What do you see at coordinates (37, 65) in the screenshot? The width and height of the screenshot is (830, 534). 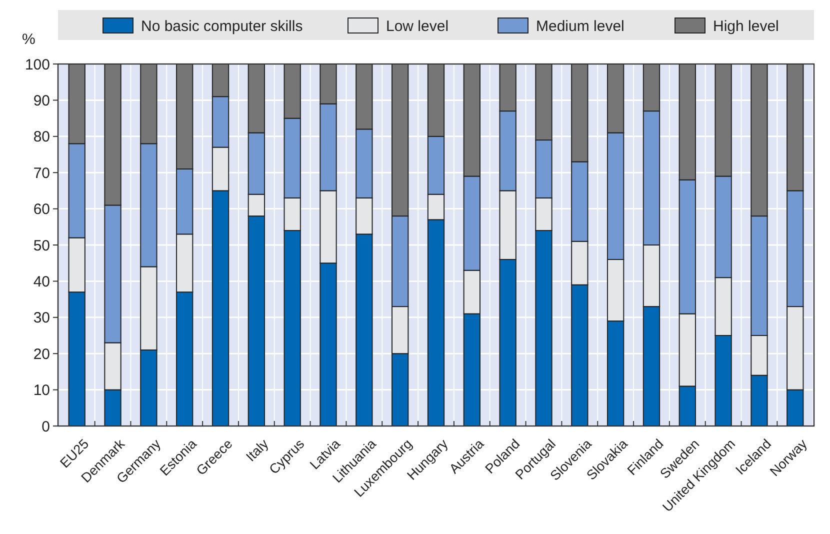 I see `y-tick-label: 100` at bounding box center [37, 65].